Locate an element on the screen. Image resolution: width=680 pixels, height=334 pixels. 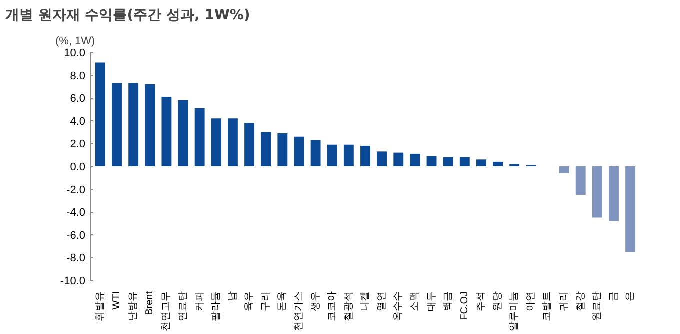
x-tick-label: FC.OJ is located at coordinates (464, 305).